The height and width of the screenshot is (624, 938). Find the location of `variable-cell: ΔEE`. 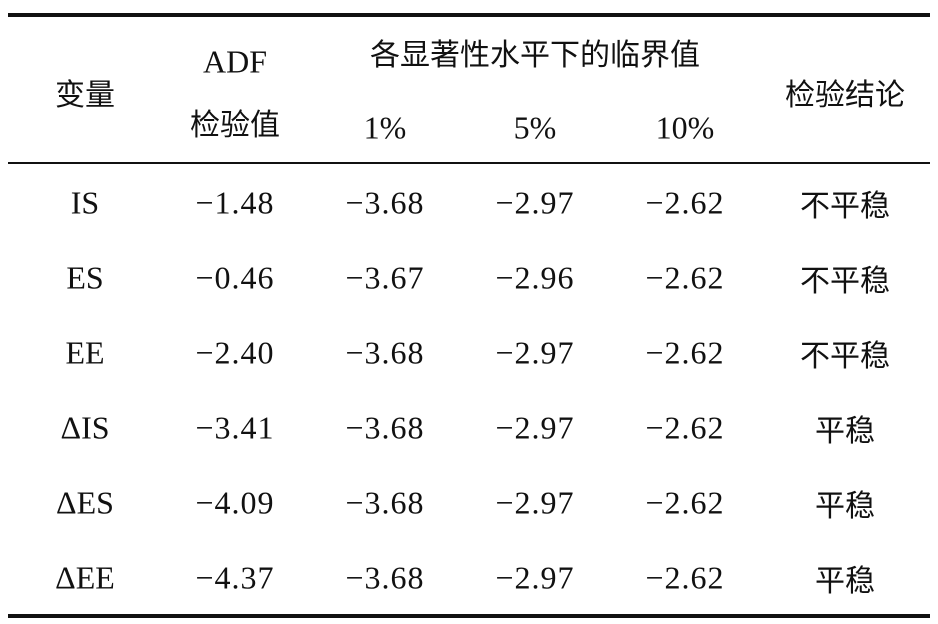

variable-cell: ΔEE is located at coordinates (85, 577).